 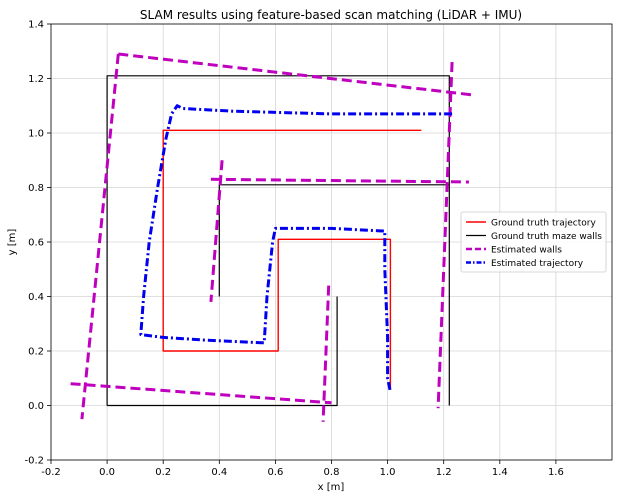 I want to click on y-tick-label: 0.4, so click(x=36, y=297).